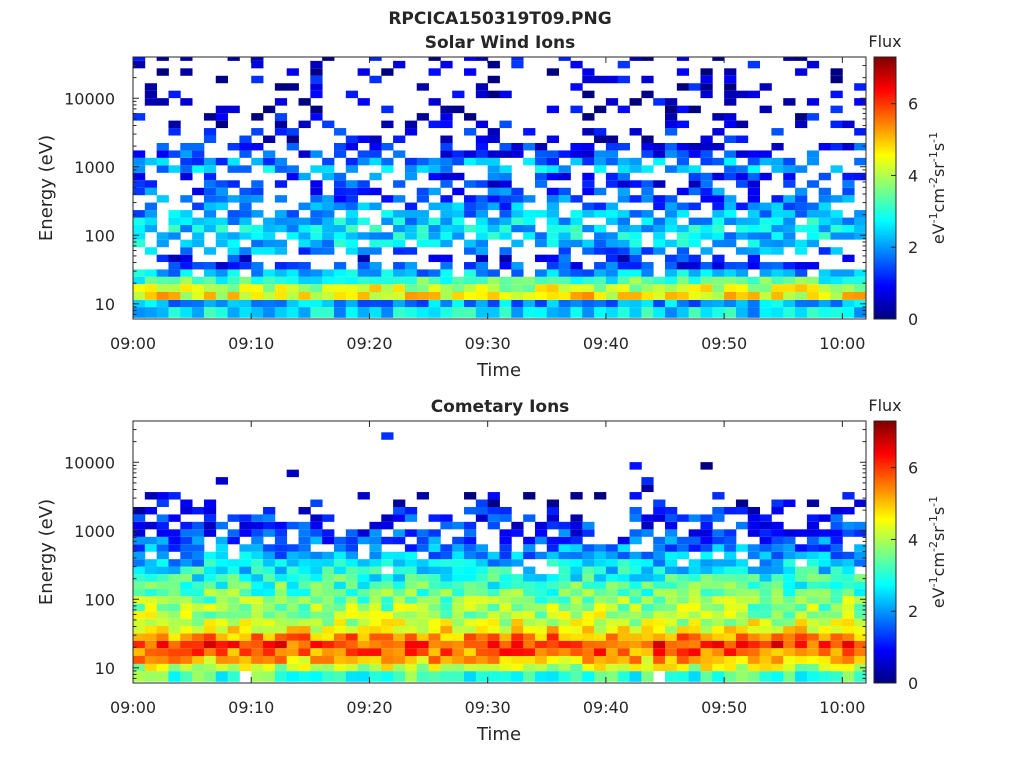  Describe the element at coordinates (884, 41) in the screenshot. I see `colorbar-title: Flux` at that location.